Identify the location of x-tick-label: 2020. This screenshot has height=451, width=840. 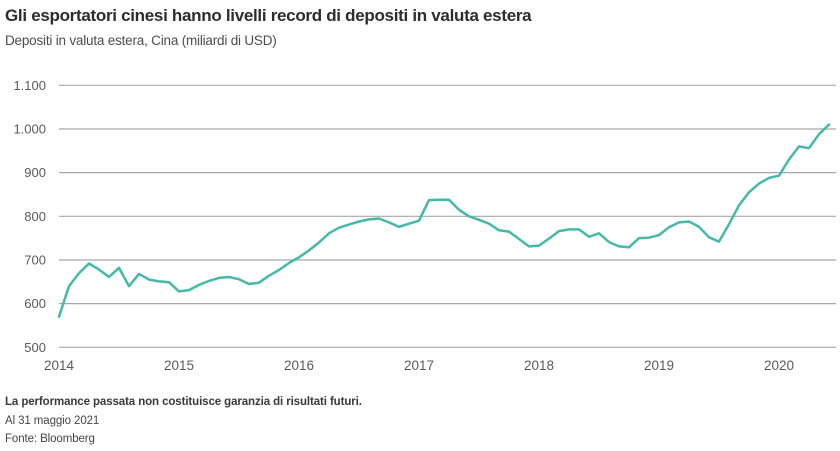
(779, 365).